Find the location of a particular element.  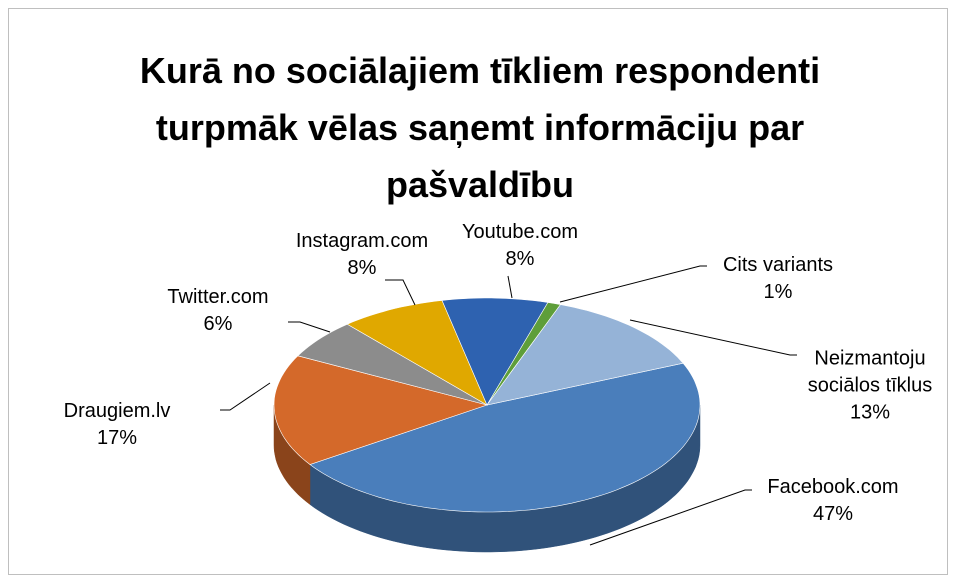

label-name: Cits variants is located at coordinates (778, 265).